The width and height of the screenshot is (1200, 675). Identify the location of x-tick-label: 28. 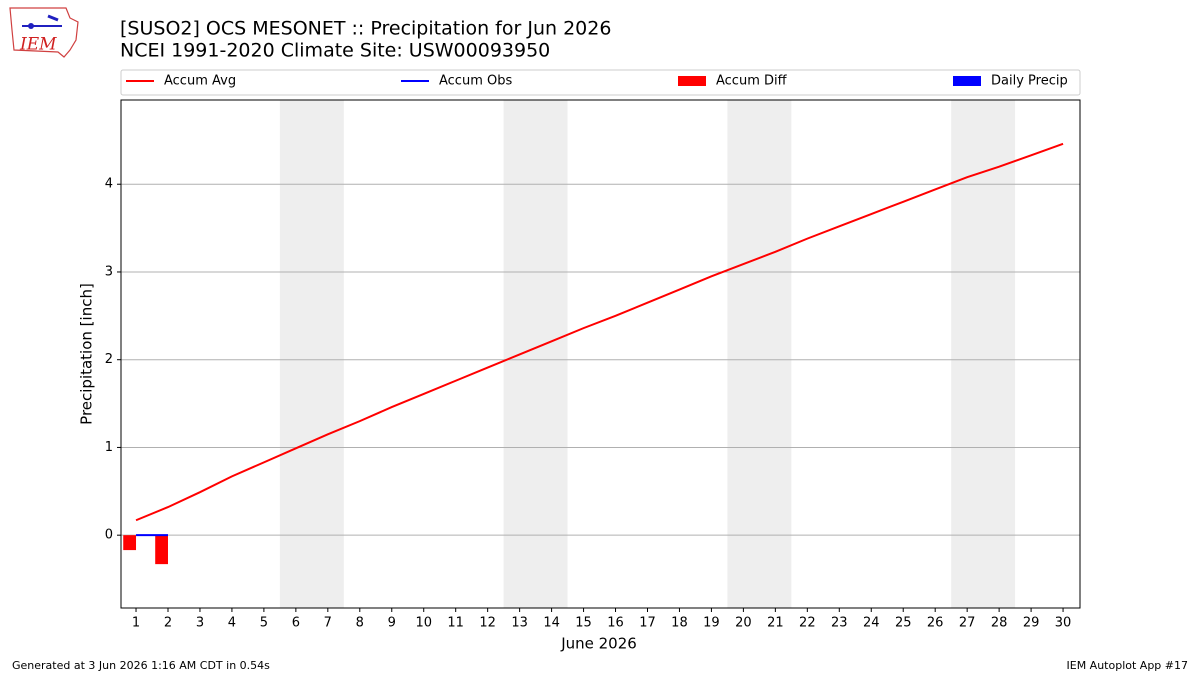
(999, 623).